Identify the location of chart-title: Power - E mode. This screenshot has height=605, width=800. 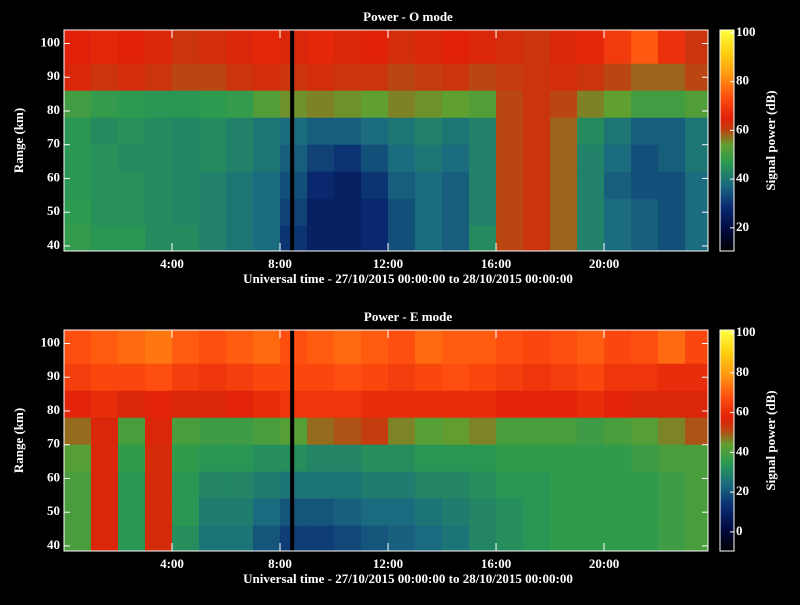
(408, 316).